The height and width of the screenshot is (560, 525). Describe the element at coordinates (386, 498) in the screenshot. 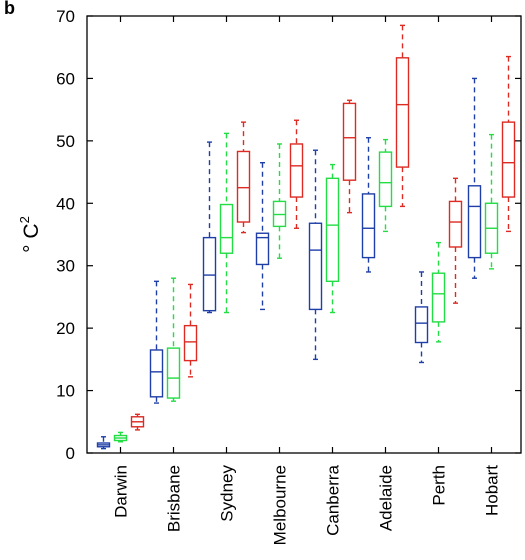

I see `x-tick-label: Adelaide` at that location.